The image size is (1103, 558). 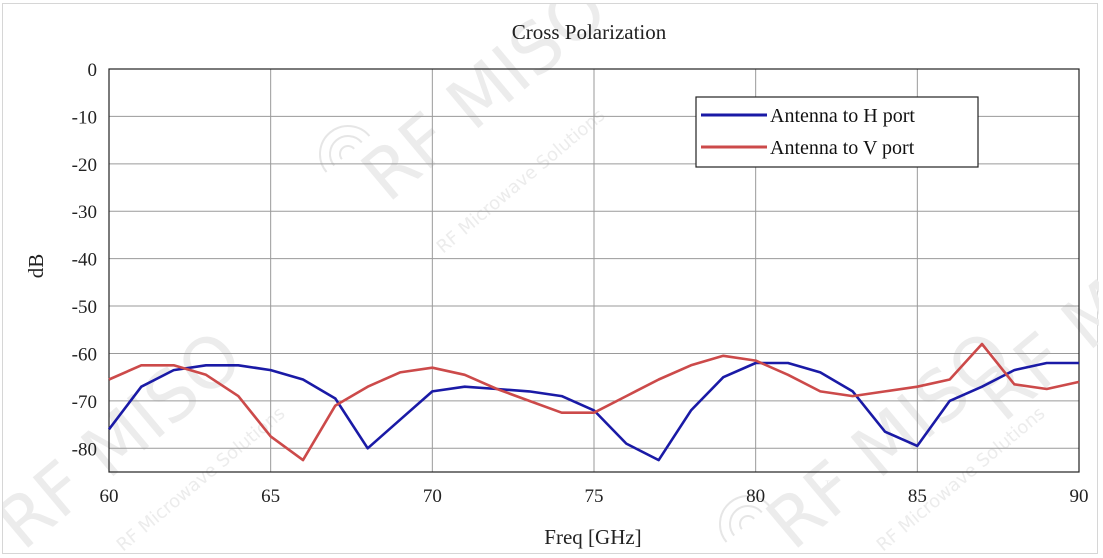 What do you see at coordinates (755, 496) in the screenshot?
I see `x-tick-label: 80` at bounding box center [755, 496].